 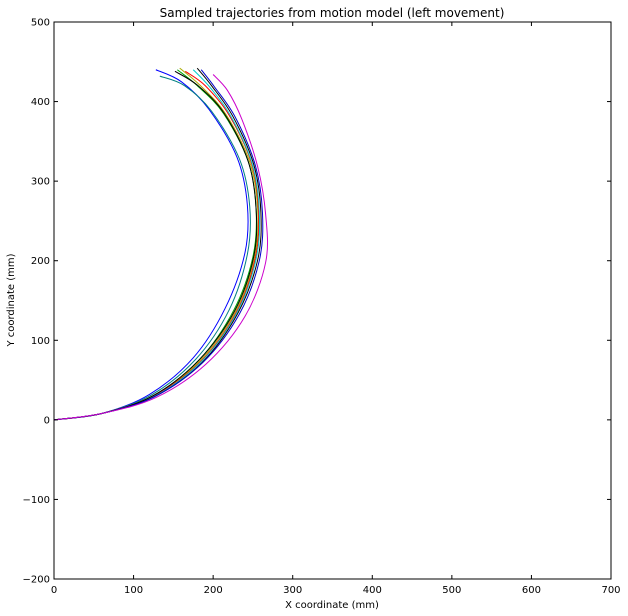 What do you see at coordinates (531, 590) in the screenshot?
I see `x-tick-label: 600` at bounding box center [531, 590].